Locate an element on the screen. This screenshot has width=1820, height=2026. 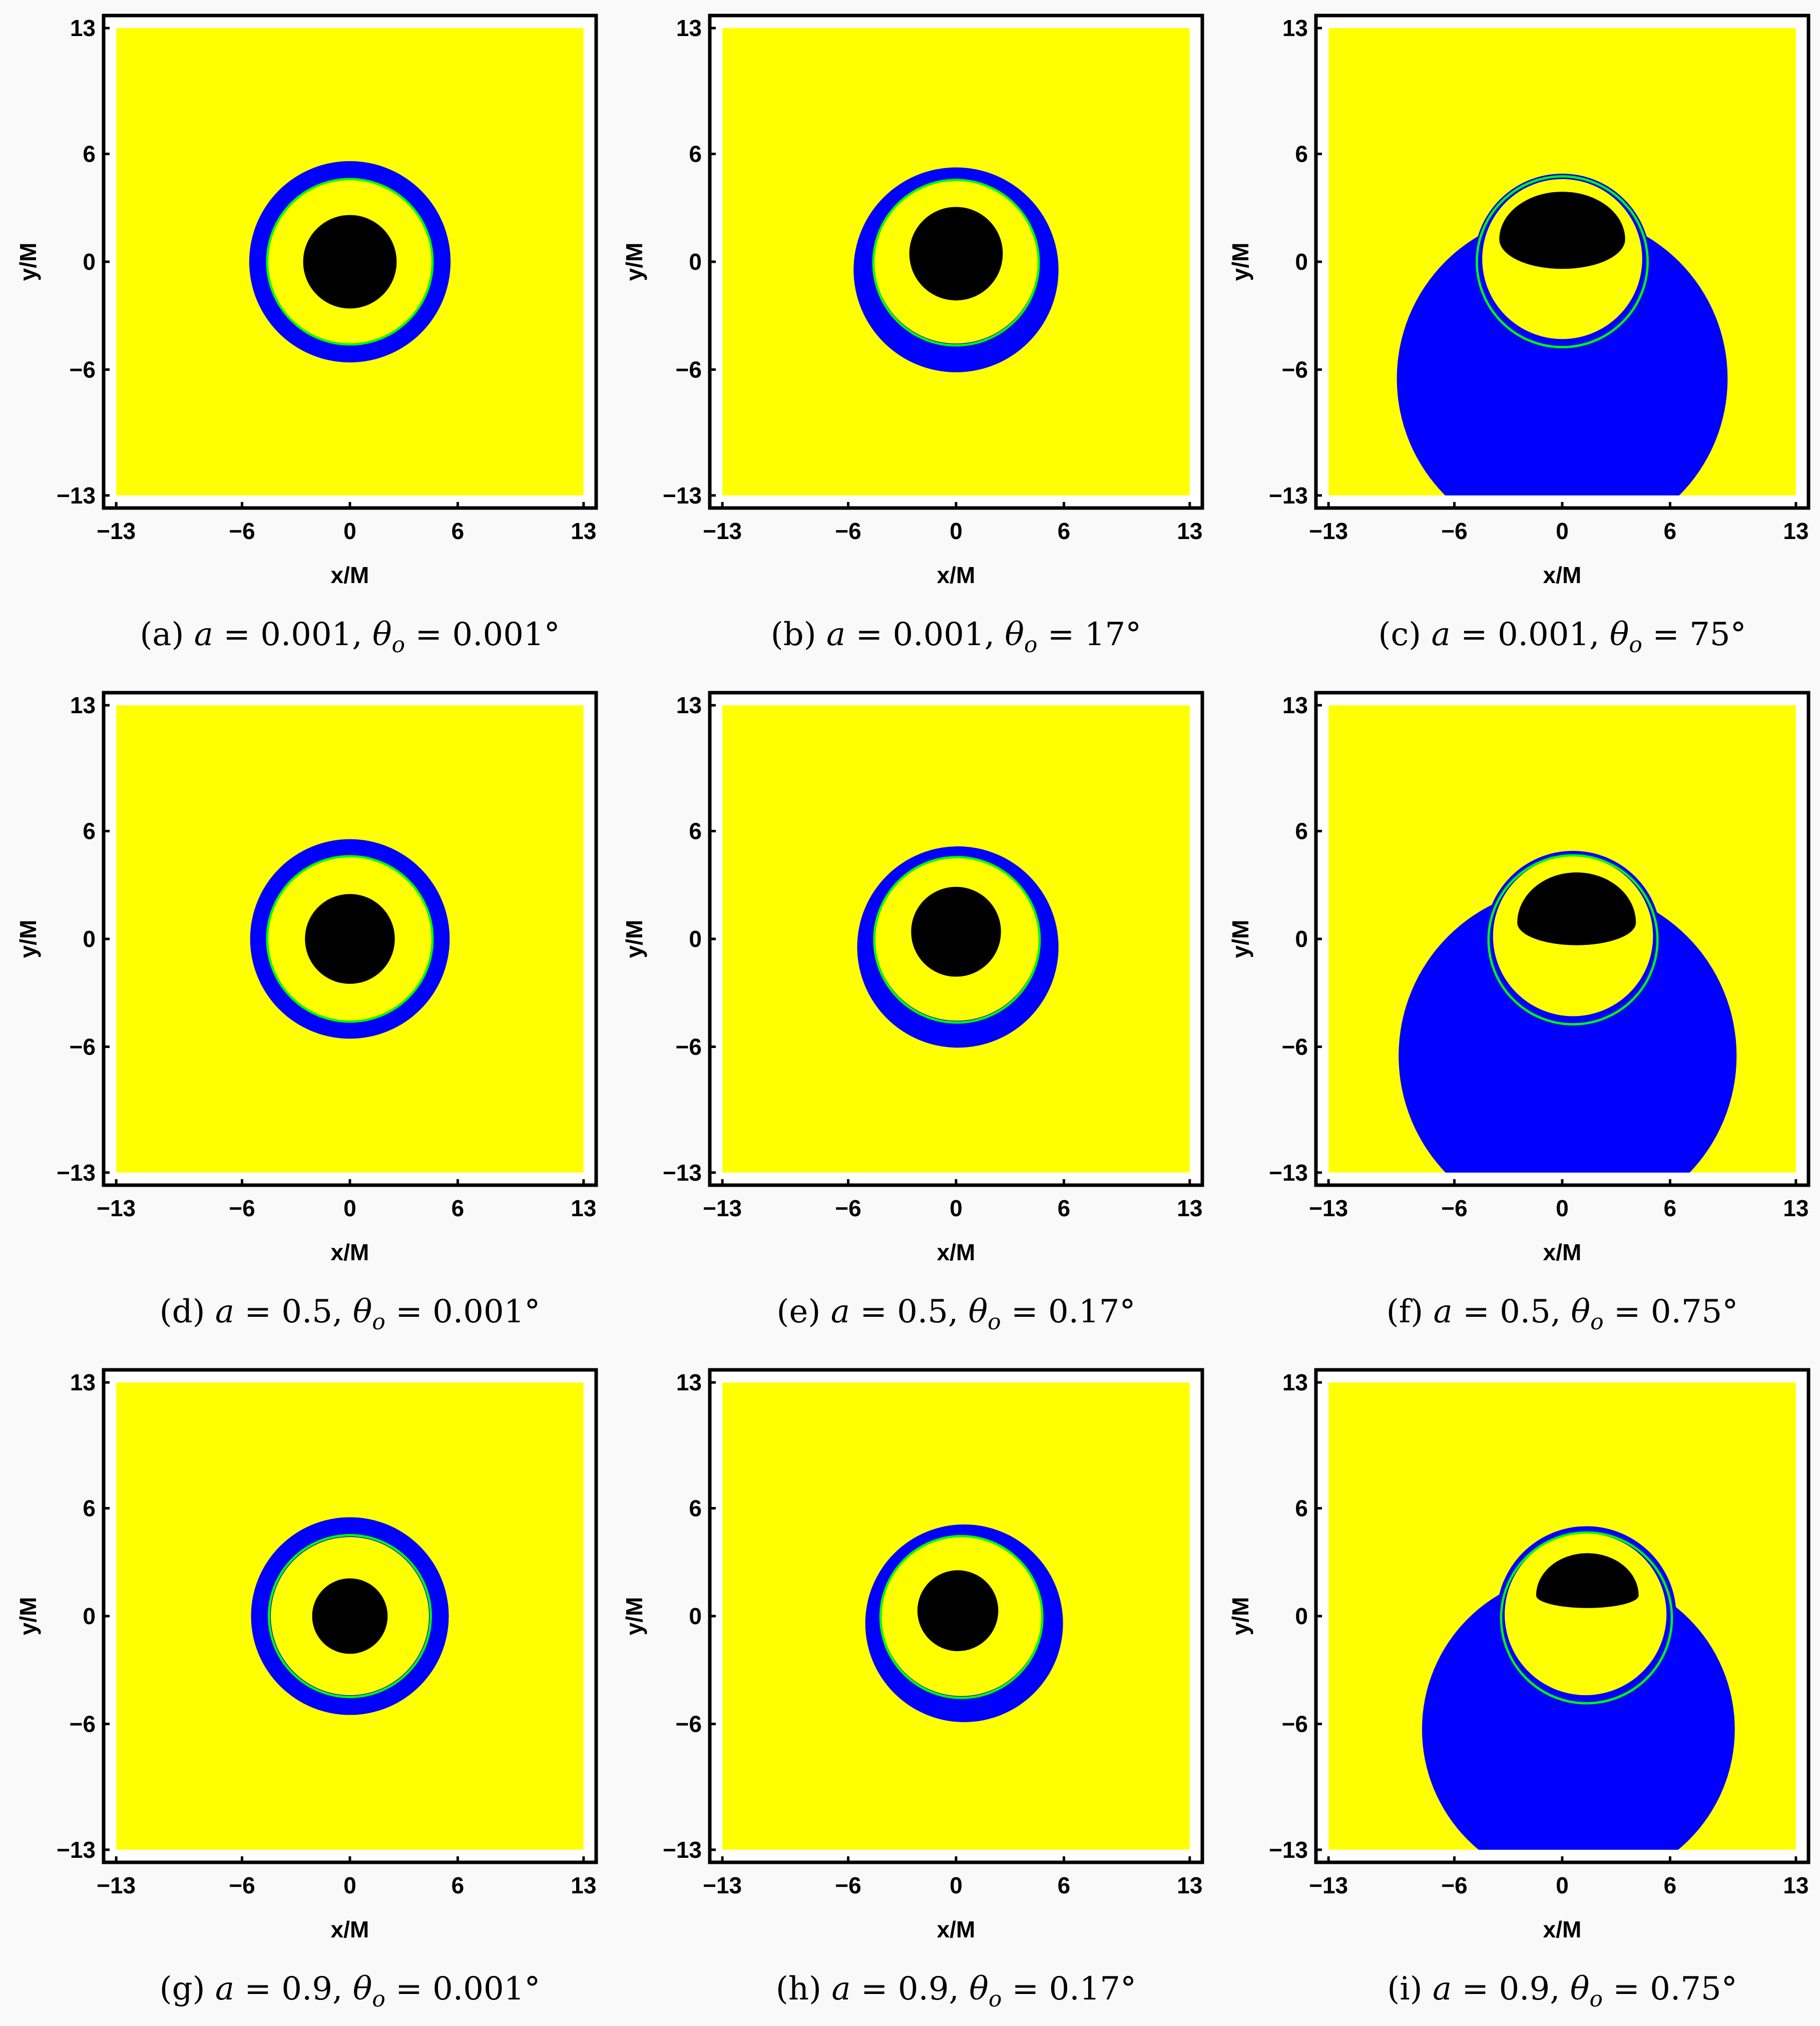
caption-part: = 0.75° is located at coordinates (1669, 1989).